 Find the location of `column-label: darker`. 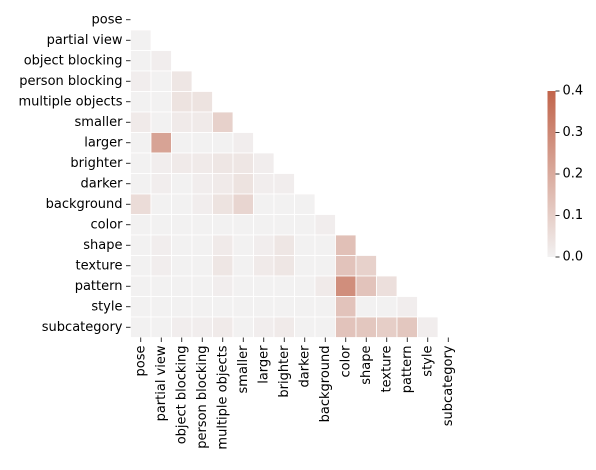

column-label: darker is located at coordinates (304, 366).